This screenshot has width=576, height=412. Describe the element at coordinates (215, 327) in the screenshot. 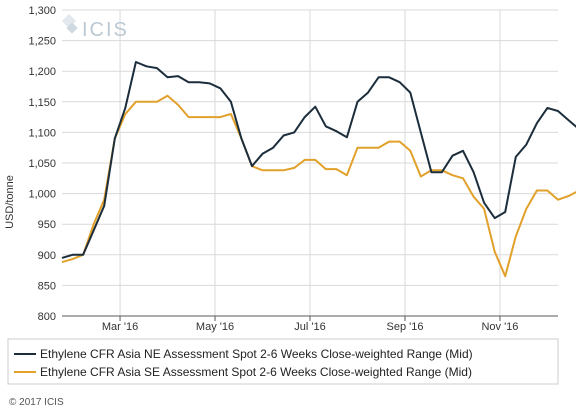

I see `x-tick-label: May '16` at that location.